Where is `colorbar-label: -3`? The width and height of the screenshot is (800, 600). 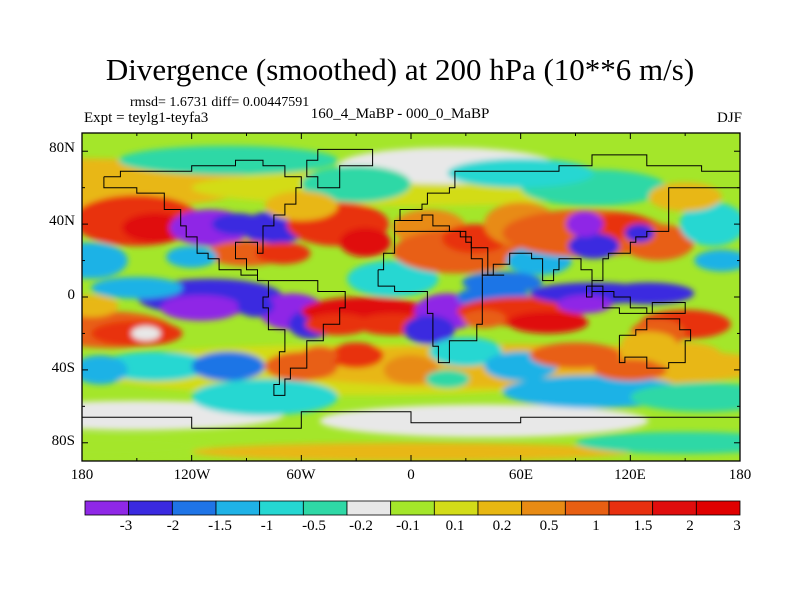
colorbar-label: -3 is located at coordinates (126, 526).